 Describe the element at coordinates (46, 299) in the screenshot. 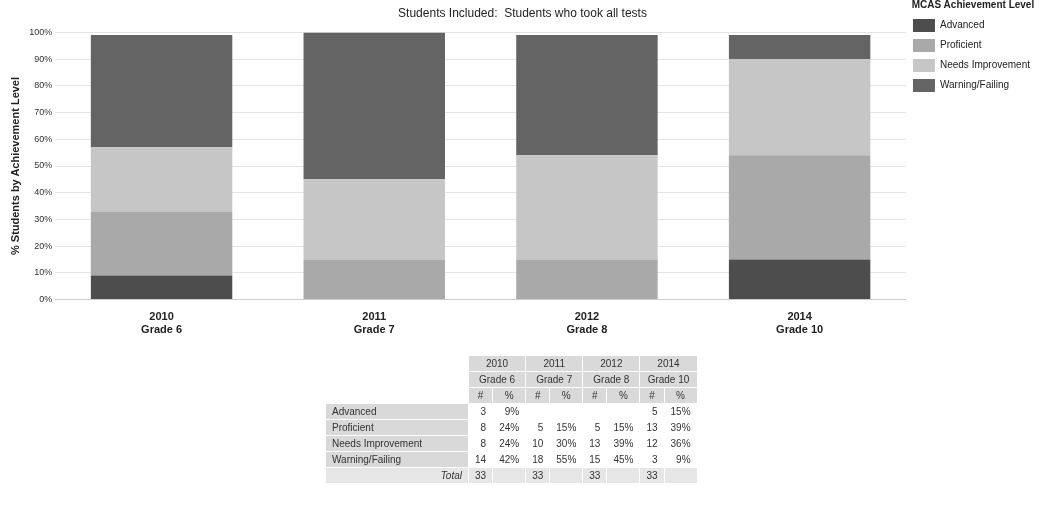

I see `y-tick-label: 0%` at that location.